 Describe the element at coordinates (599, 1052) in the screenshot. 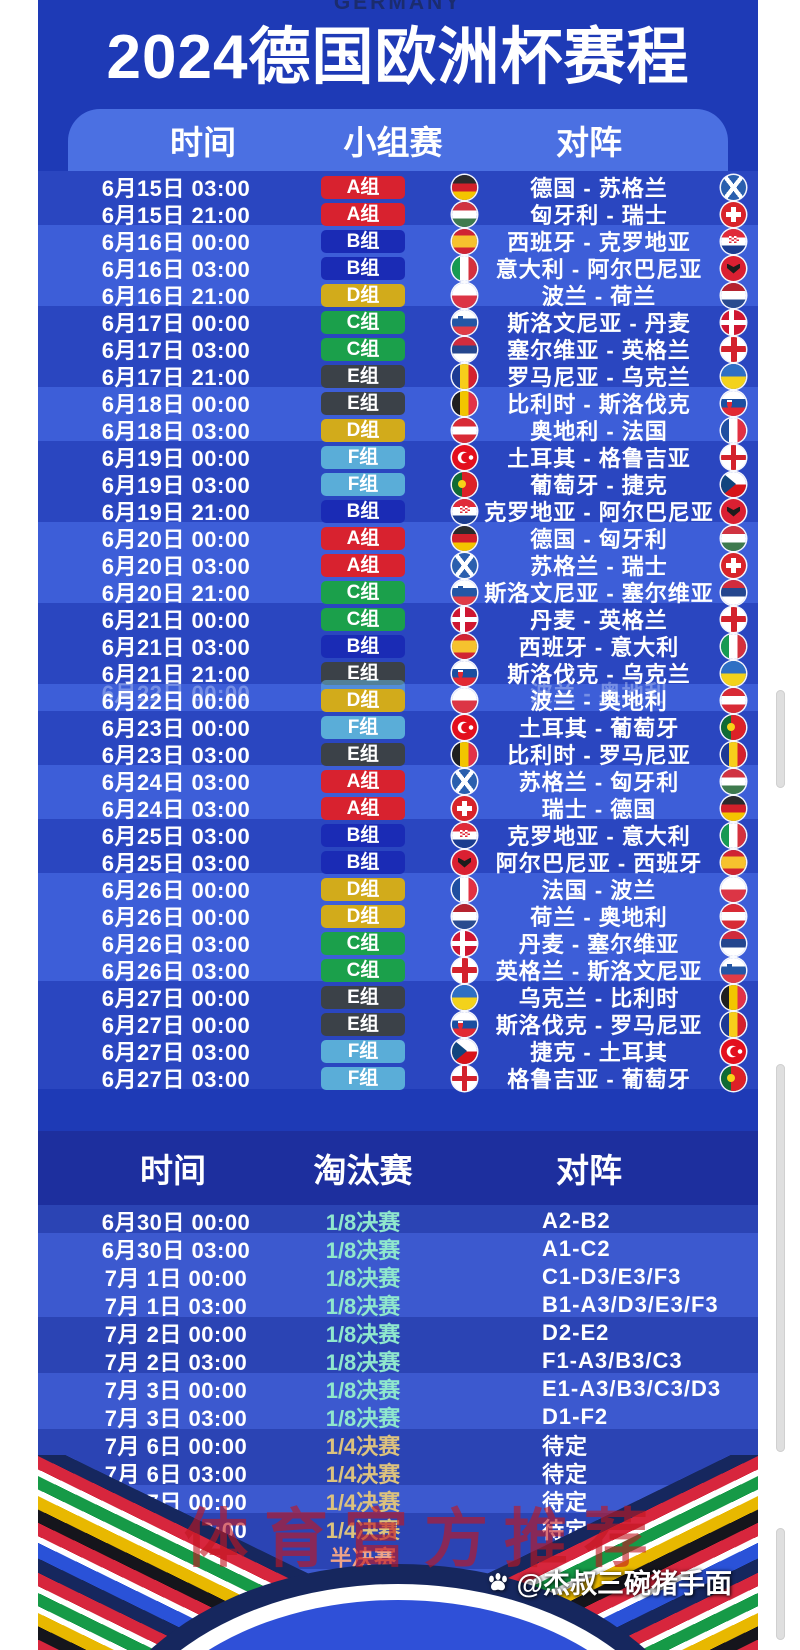

I see `matchup-text: 捷克 - 土耳其` at that location.